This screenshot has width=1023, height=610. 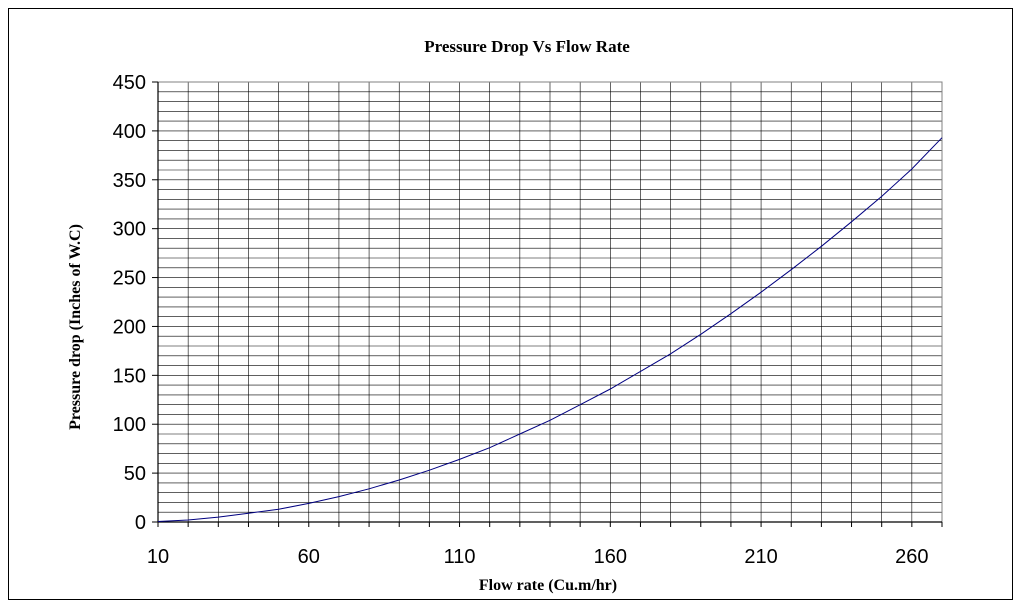 I want to click on y-tick-label: 400, so click(x=129, y=132).